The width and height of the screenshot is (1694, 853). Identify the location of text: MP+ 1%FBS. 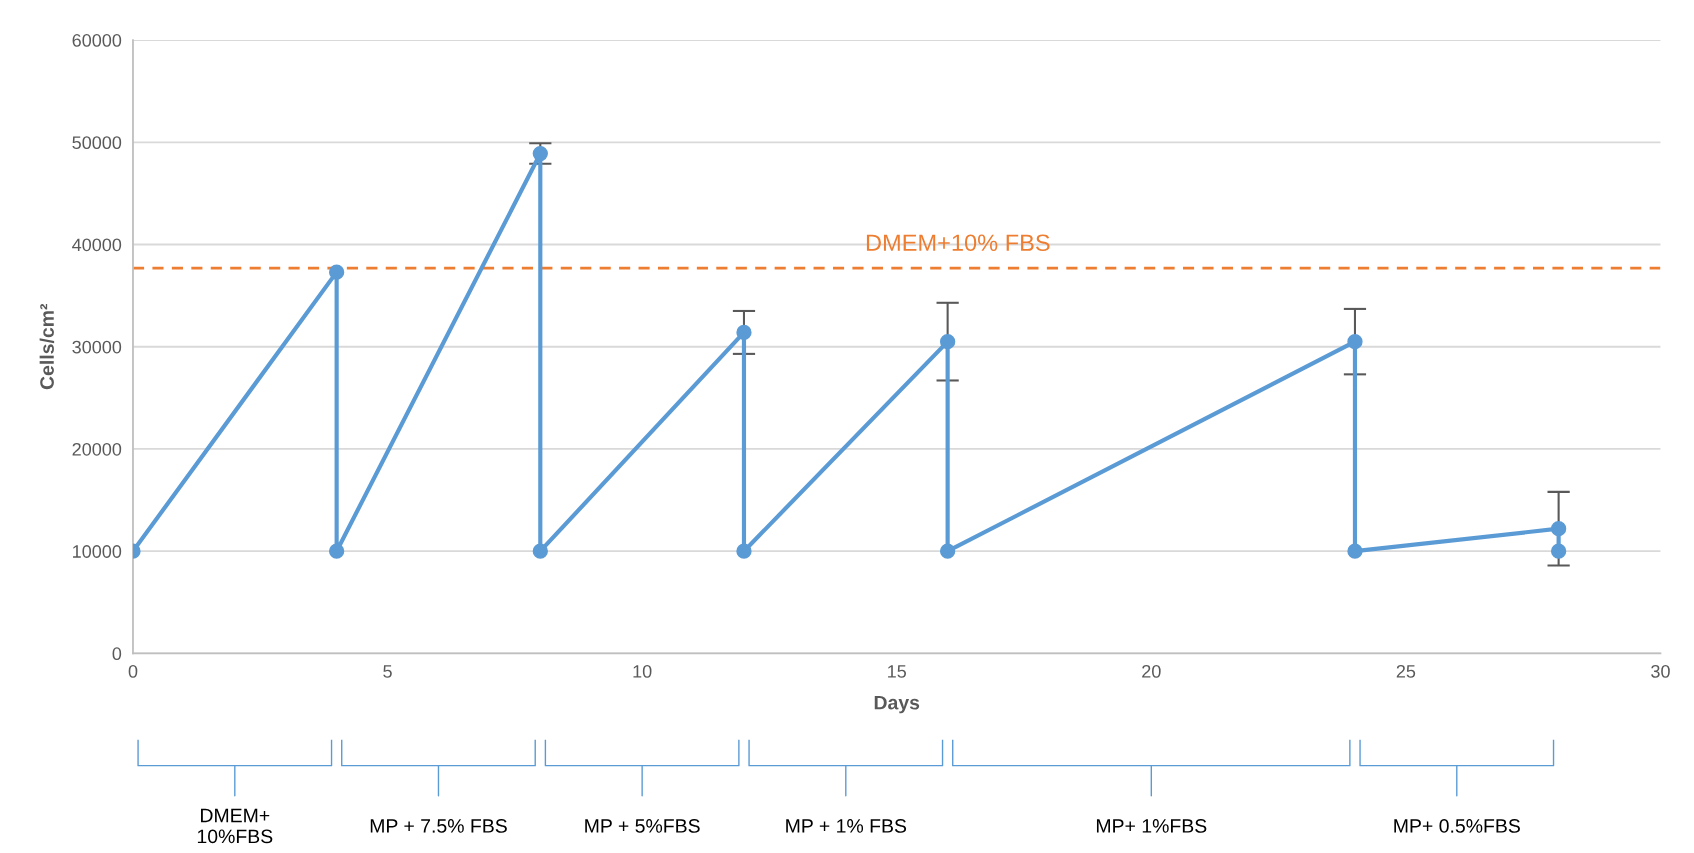
(1151, 826).